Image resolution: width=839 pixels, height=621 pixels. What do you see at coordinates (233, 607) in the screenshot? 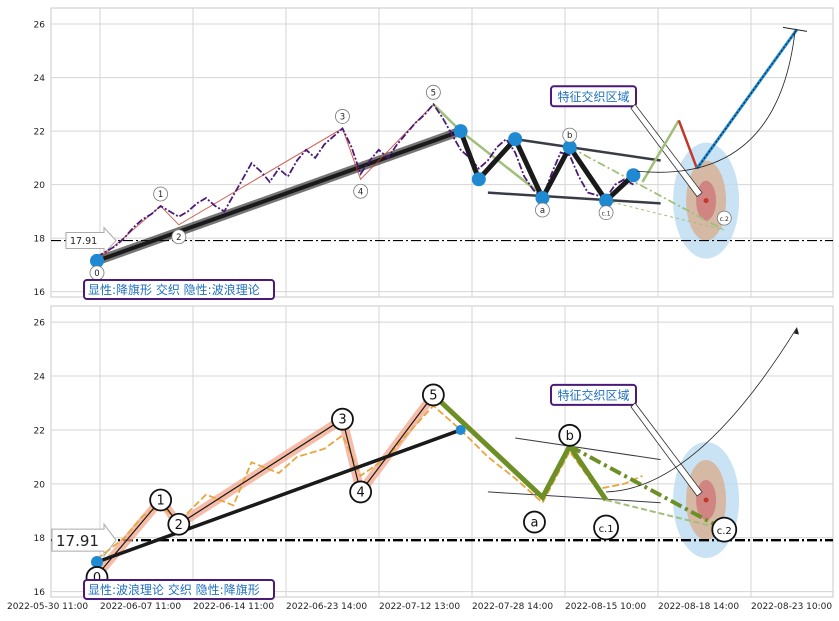
I see `x-tick-label: 2022-06-14 11:00` at bounding box center [233, 607].